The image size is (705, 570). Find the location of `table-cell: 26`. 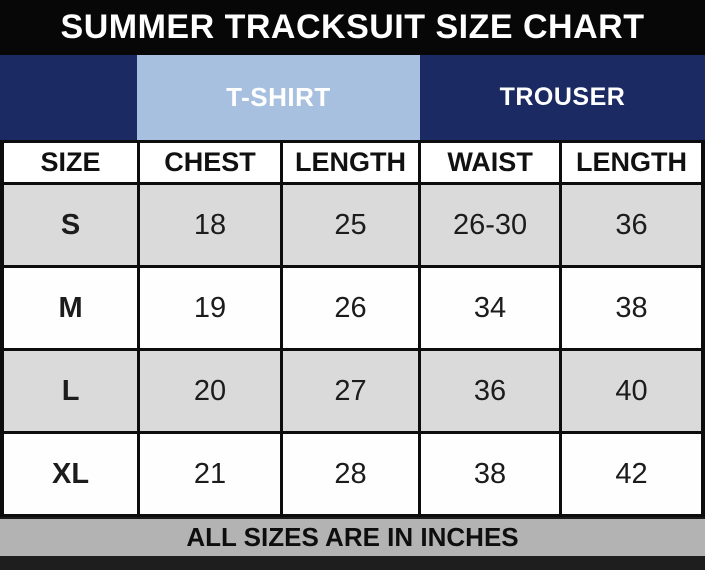

table-cell: 26 is located at coordinates (351, 308).